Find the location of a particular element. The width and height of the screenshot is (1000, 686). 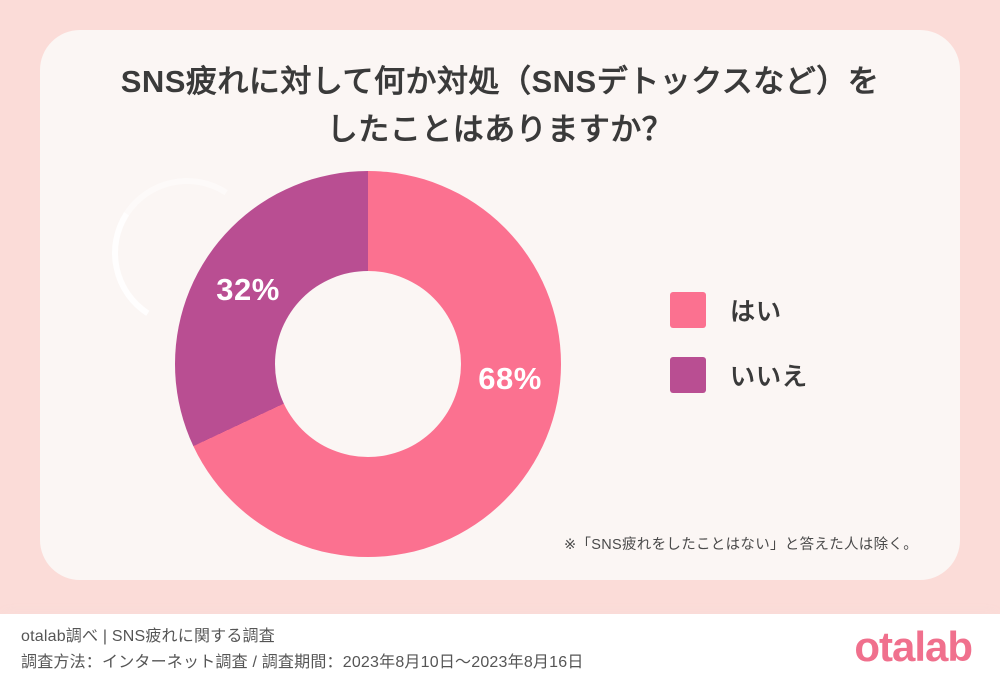

otalab-logo: otalab is located at coordinates (913, 646).